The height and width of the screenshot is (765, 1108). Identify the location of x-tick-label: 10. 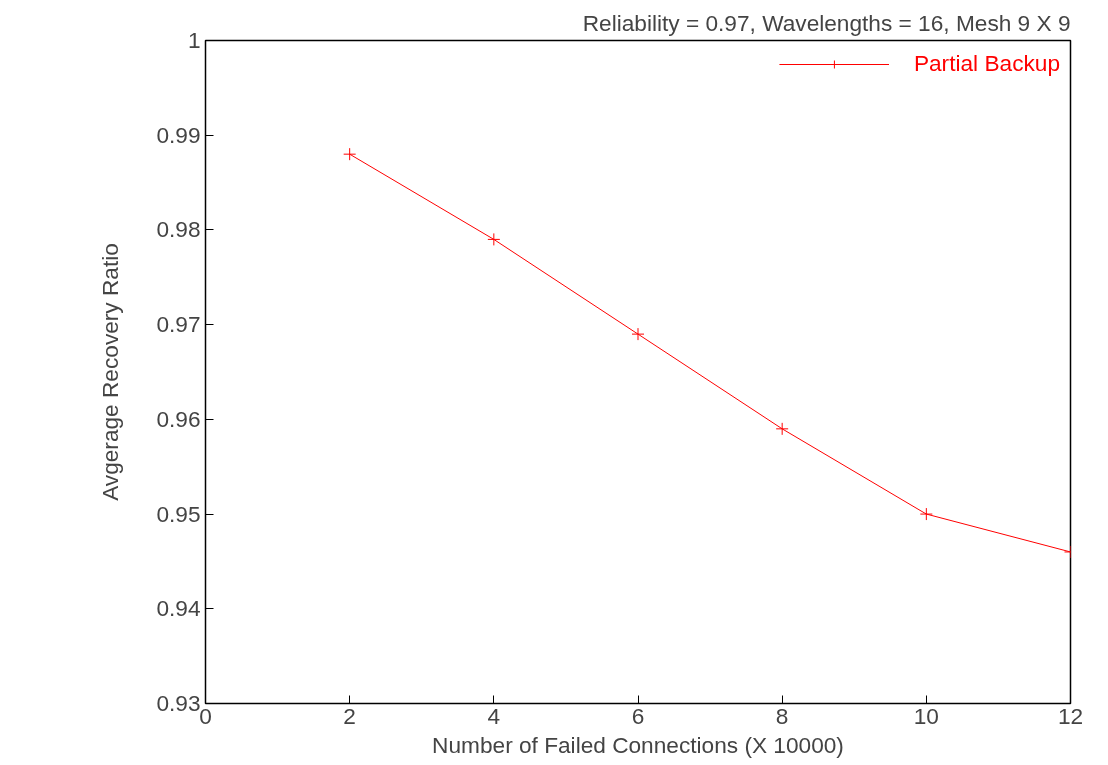
(926, 715).